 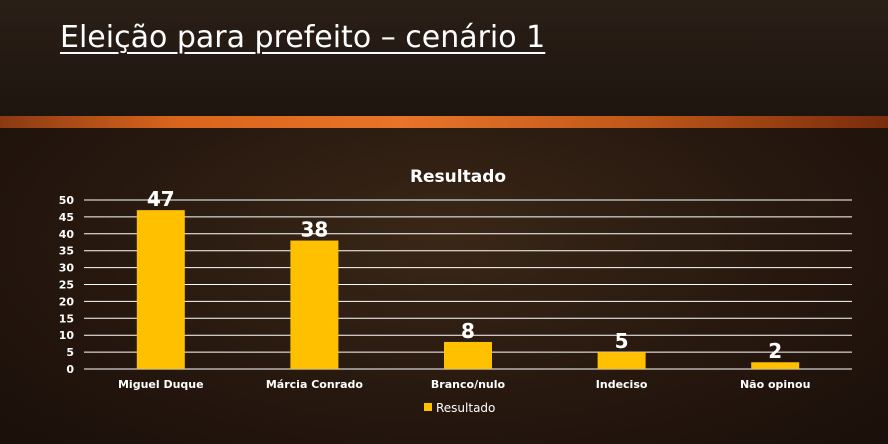 I want to click on y-tick-label: 35, so click(x=66, y=251).